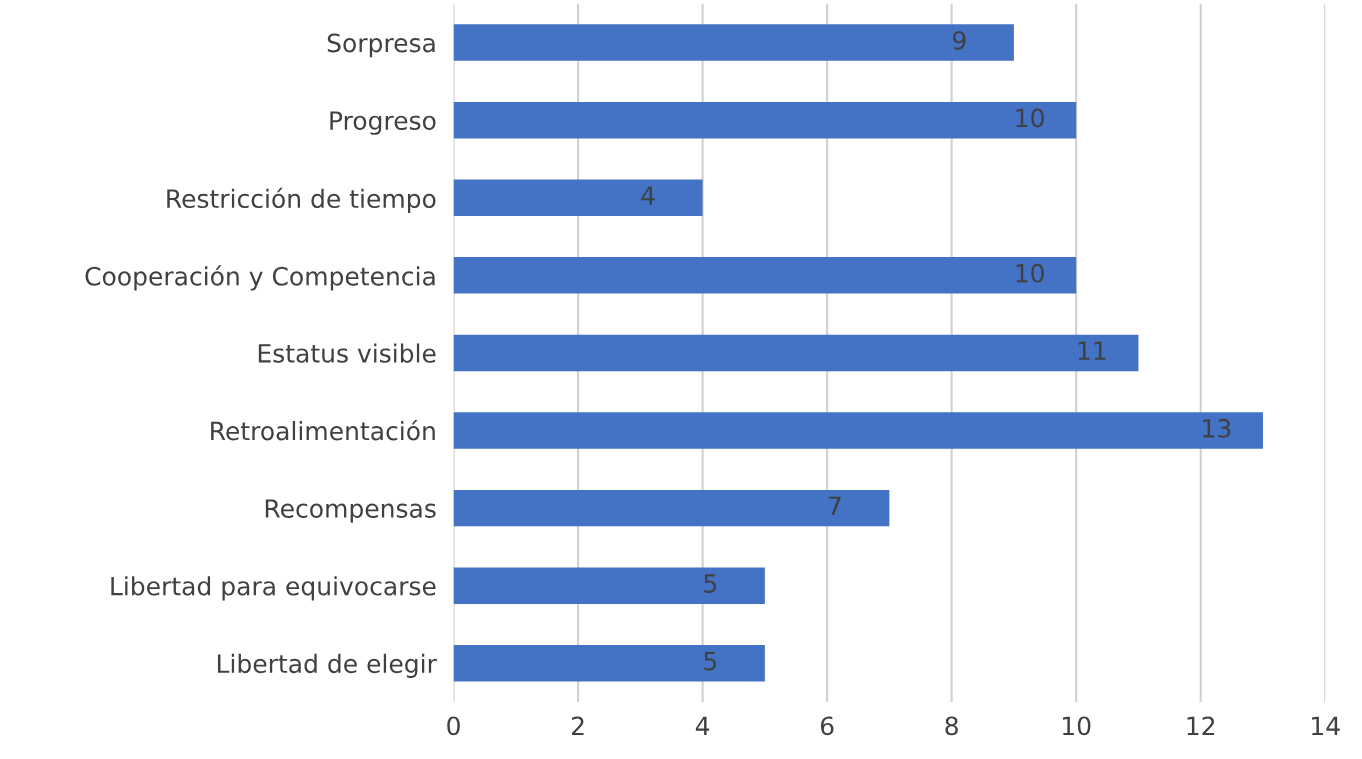 This screenshot has width=1362, height=759. What do you see at coordinates (453, 726) in the screenshot?
I see `x-tick-label: 0` at bounding box center [453, 726].